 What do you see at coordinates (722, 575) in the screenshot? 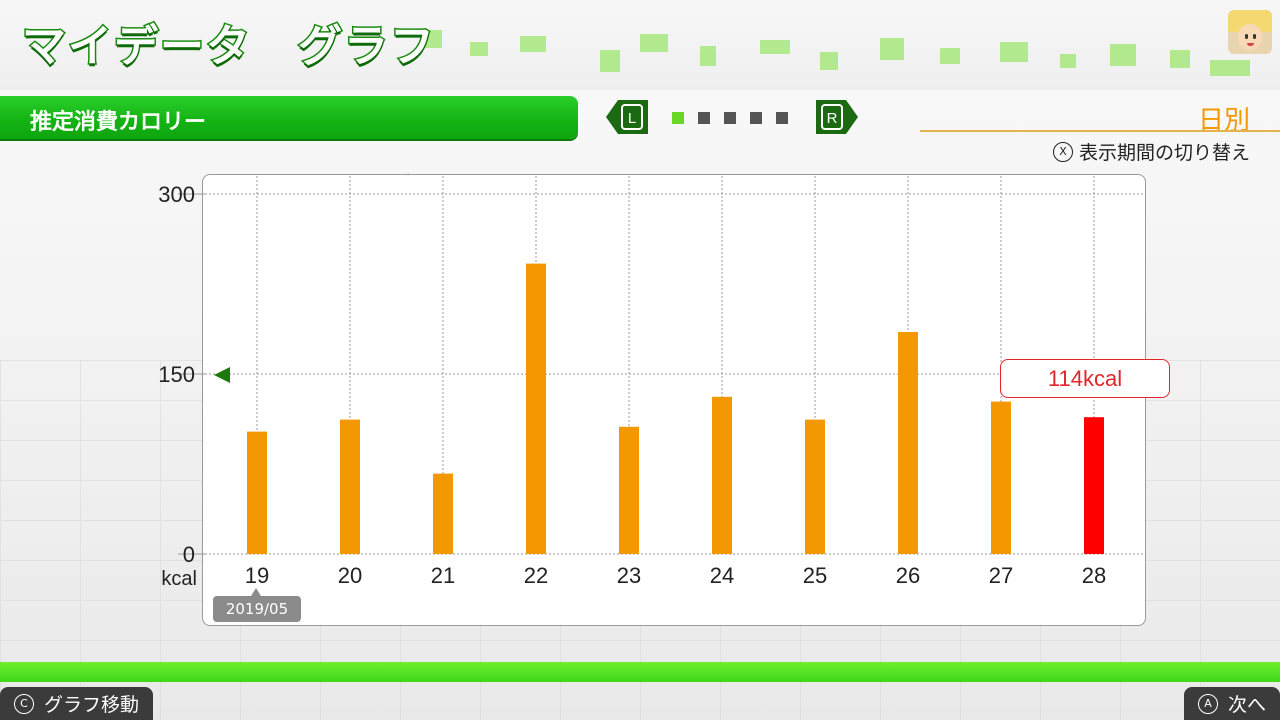
I see `x-tick-label: 24` at bounding box center [722, 575].